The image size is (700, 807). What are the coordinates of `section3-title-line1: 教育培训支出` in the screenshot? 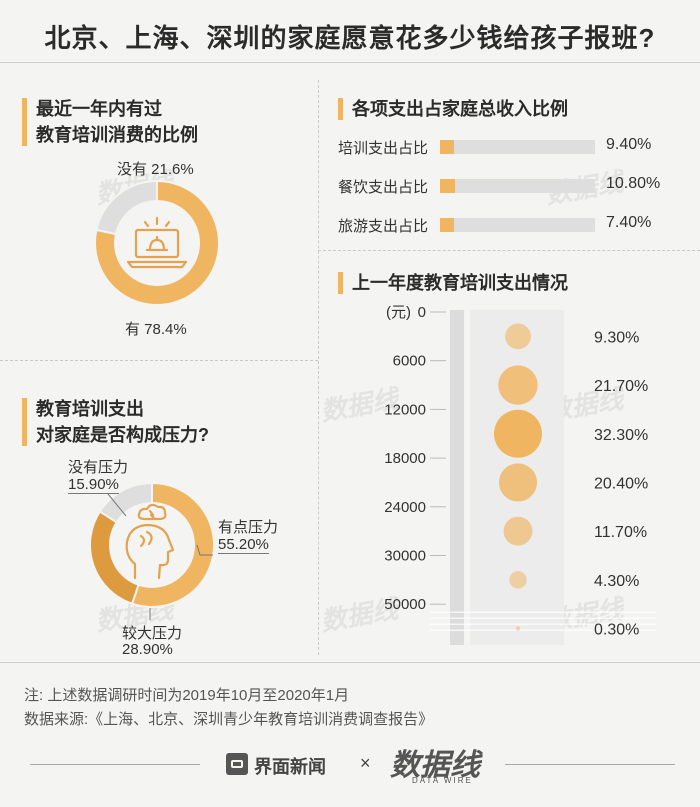 It's located at (90, 409).